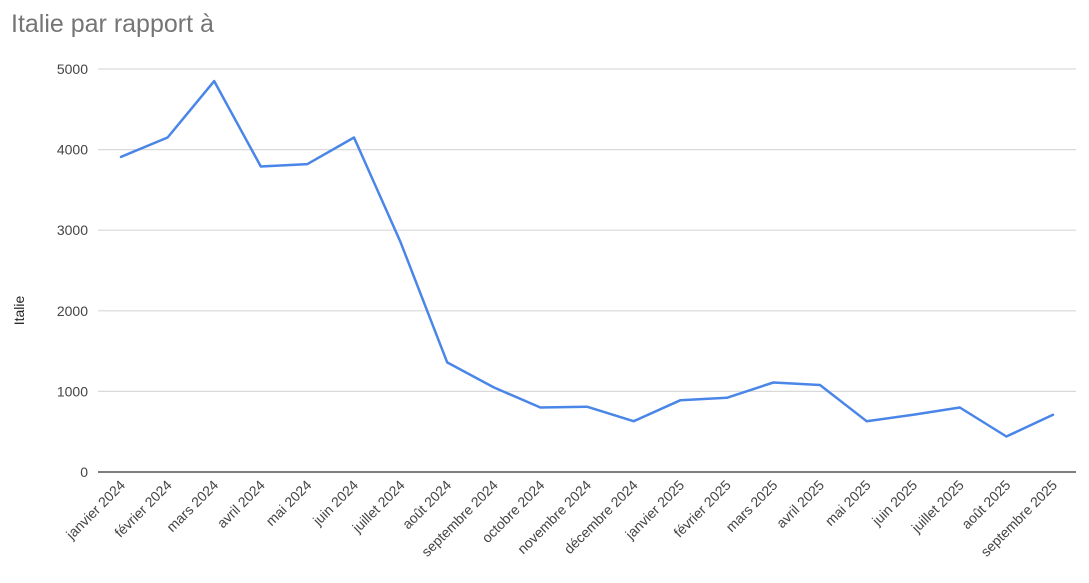  What do you see at coordinates (72, 391) in the screenshot?
I see `y-tick-label: 1000` at bounding box center [72, 391].